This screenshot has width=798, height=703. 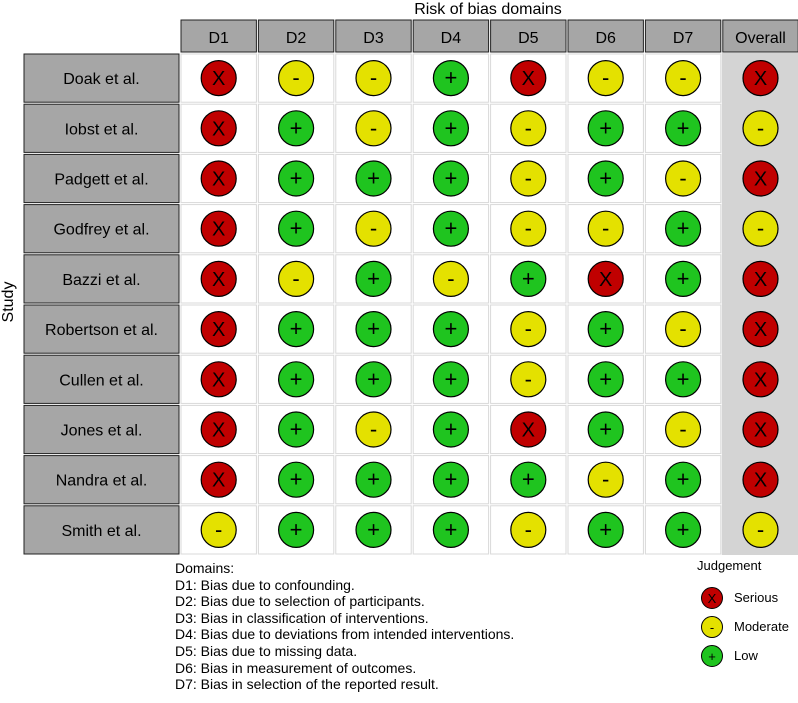 I want to click on serious-icon: X, so click(x=712, y=598).